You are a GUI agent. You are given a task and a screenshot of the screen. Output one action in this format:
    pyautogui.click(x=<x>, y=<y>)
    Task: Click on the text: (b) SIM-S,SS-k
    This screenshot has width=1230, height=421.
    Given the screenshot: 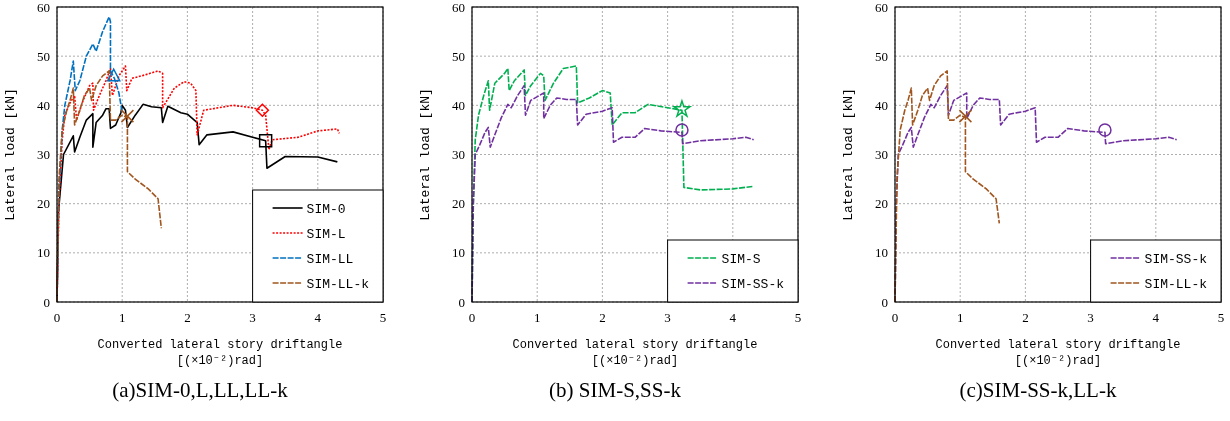 What is the action you would take?
    pyautogui.click(x=615, y=390)
    